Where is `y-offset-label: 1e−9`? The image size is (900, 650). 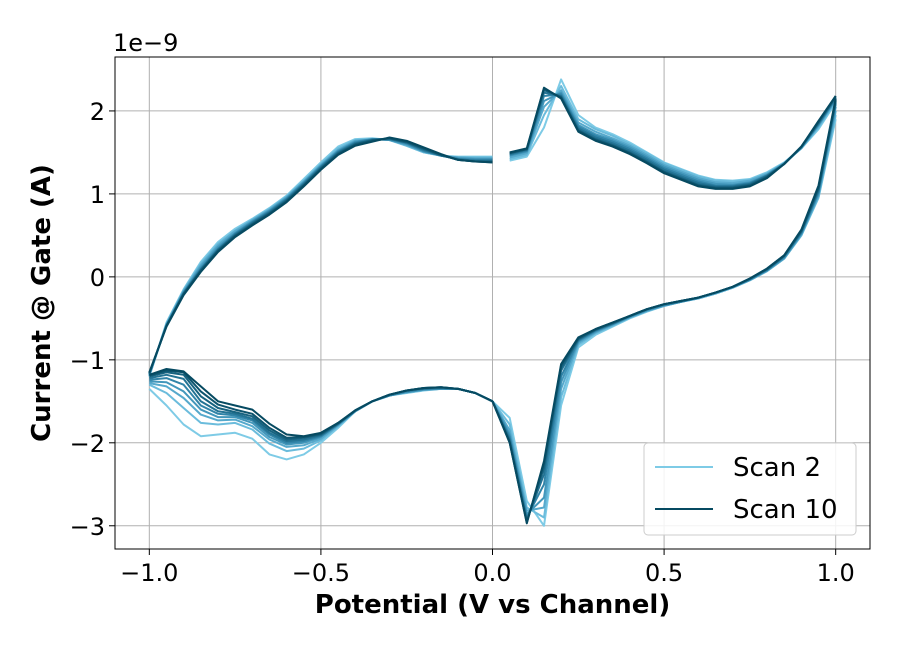 y-offset-label: 1e−9 is located at coordinates (145, 43).